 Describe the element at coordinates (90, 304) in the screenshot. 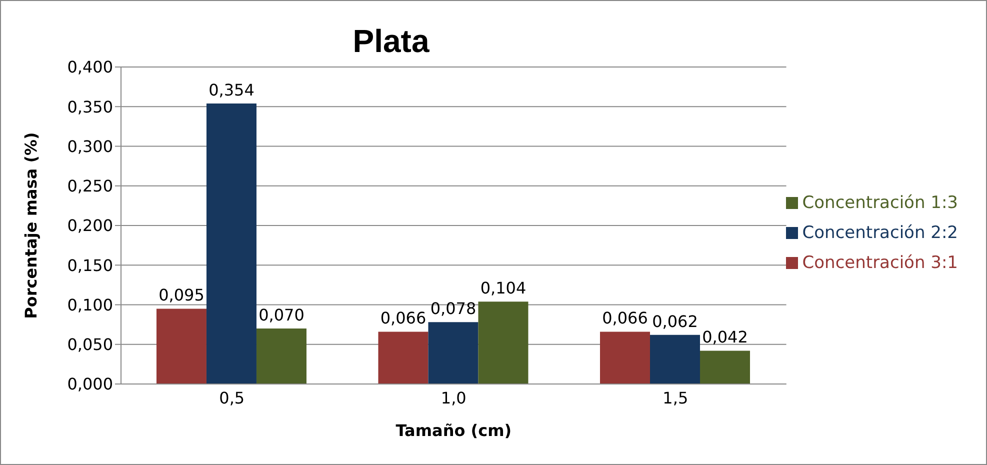

I see `y-tick-label: 0,100` at that location.